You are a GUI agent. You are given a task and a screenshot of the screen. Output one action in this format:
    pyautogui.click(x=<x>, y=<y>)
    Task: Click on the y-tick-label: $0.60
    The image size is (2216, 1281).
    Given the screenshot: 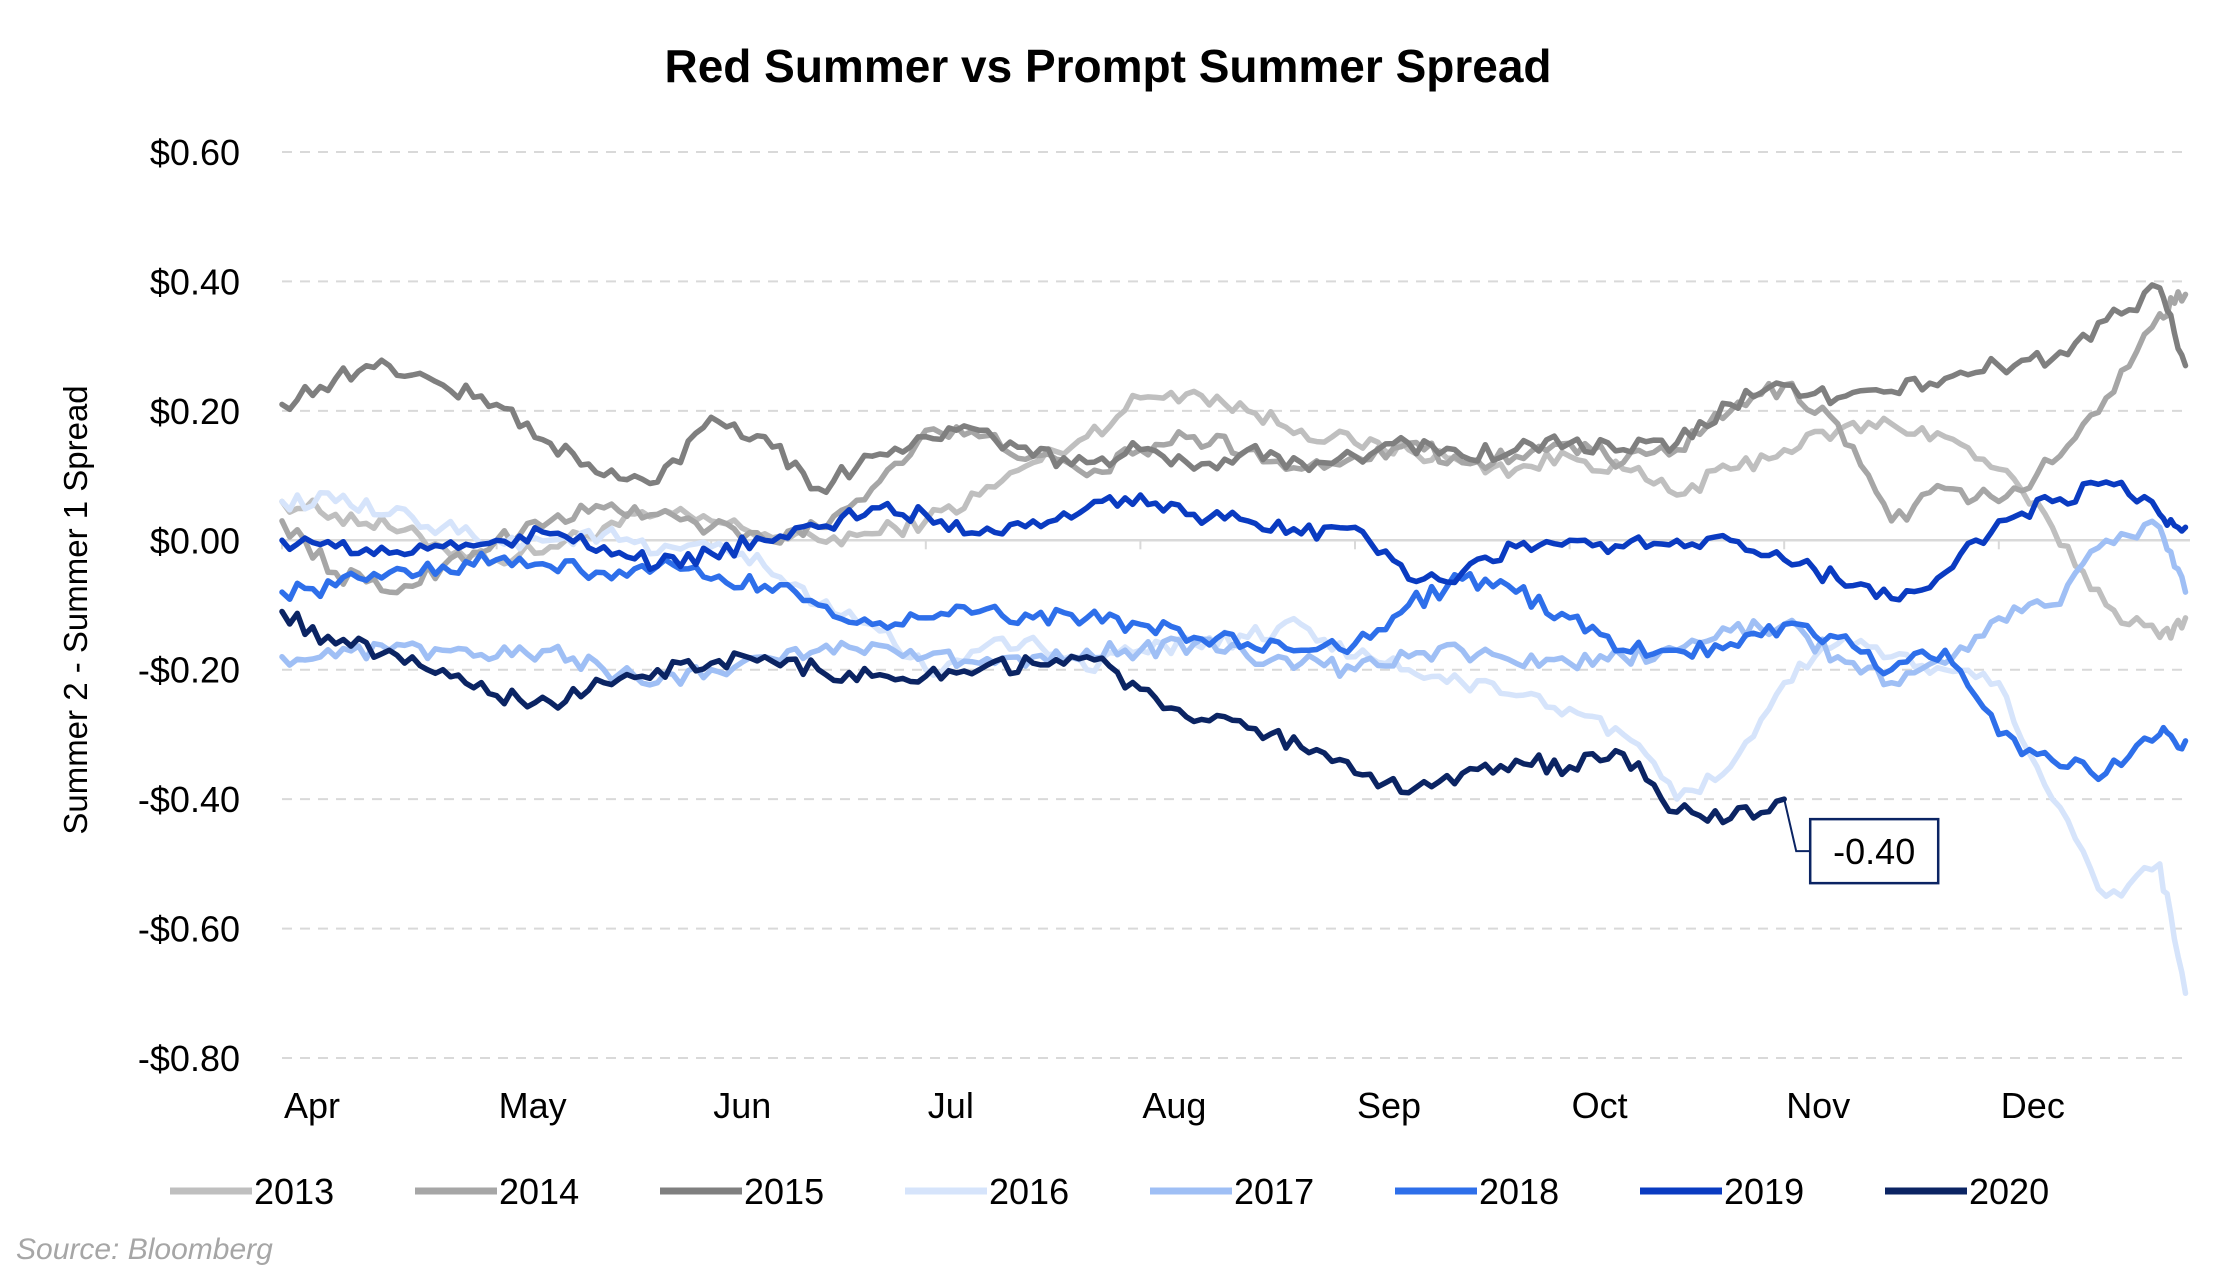 What is the action you would take?
    pyautogui.click(x=195, y=152)
    